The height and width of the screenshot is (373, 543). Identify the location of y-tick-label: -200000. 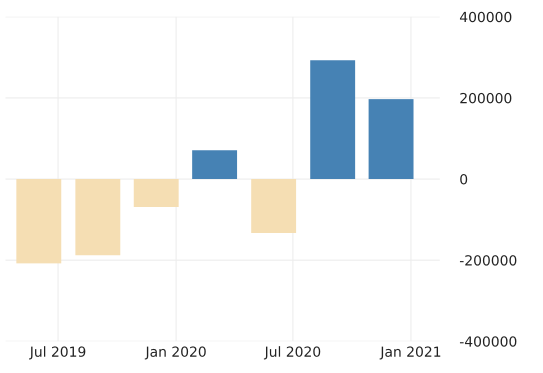
(488, 260).